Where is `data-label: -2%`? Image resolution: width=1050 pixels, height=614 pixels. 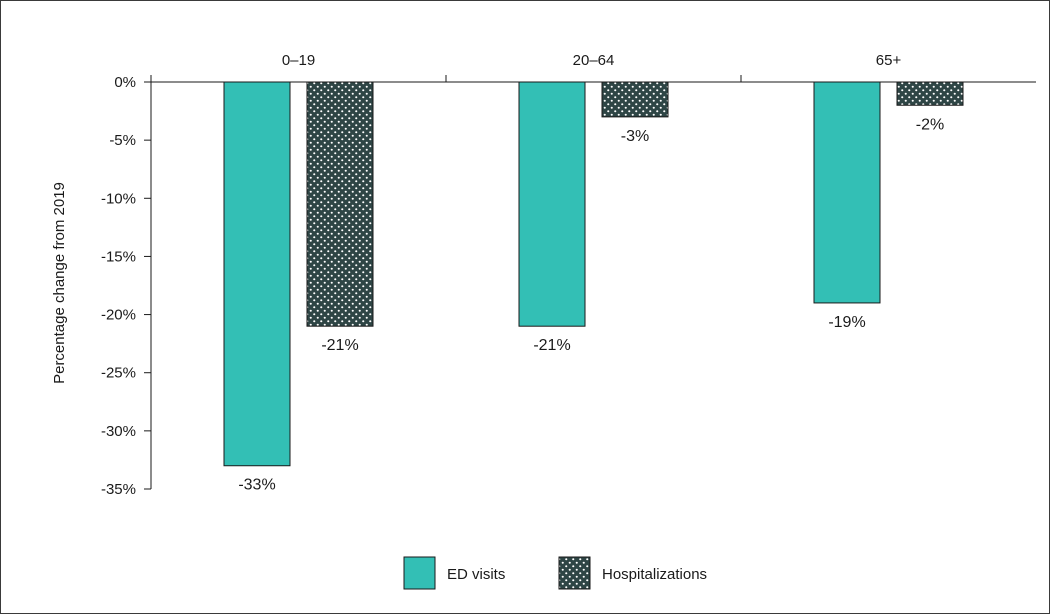 data-label: -2% is located at coordinates (930, 124).